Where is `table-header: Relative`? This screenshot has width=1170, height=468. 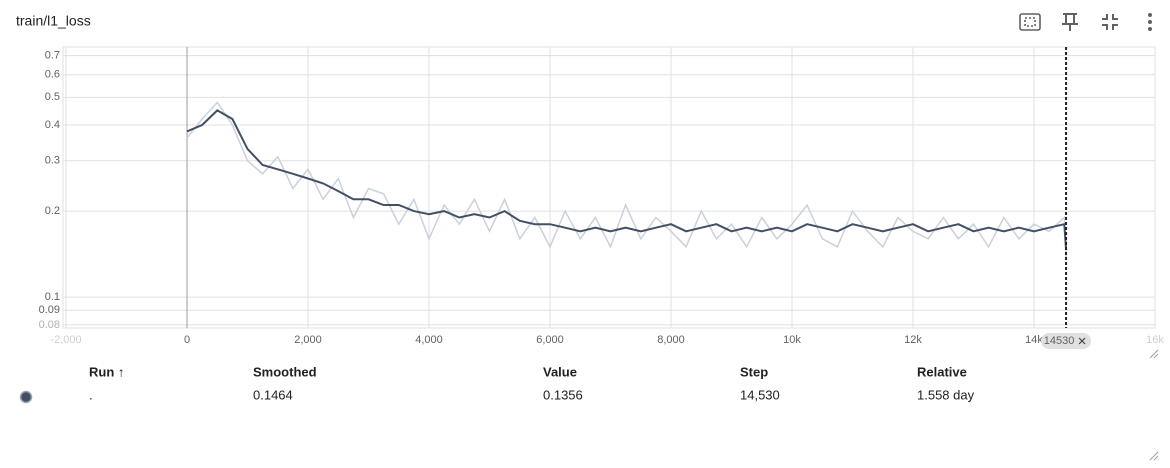 table-header: Relative is located at coordinates (942, 371).